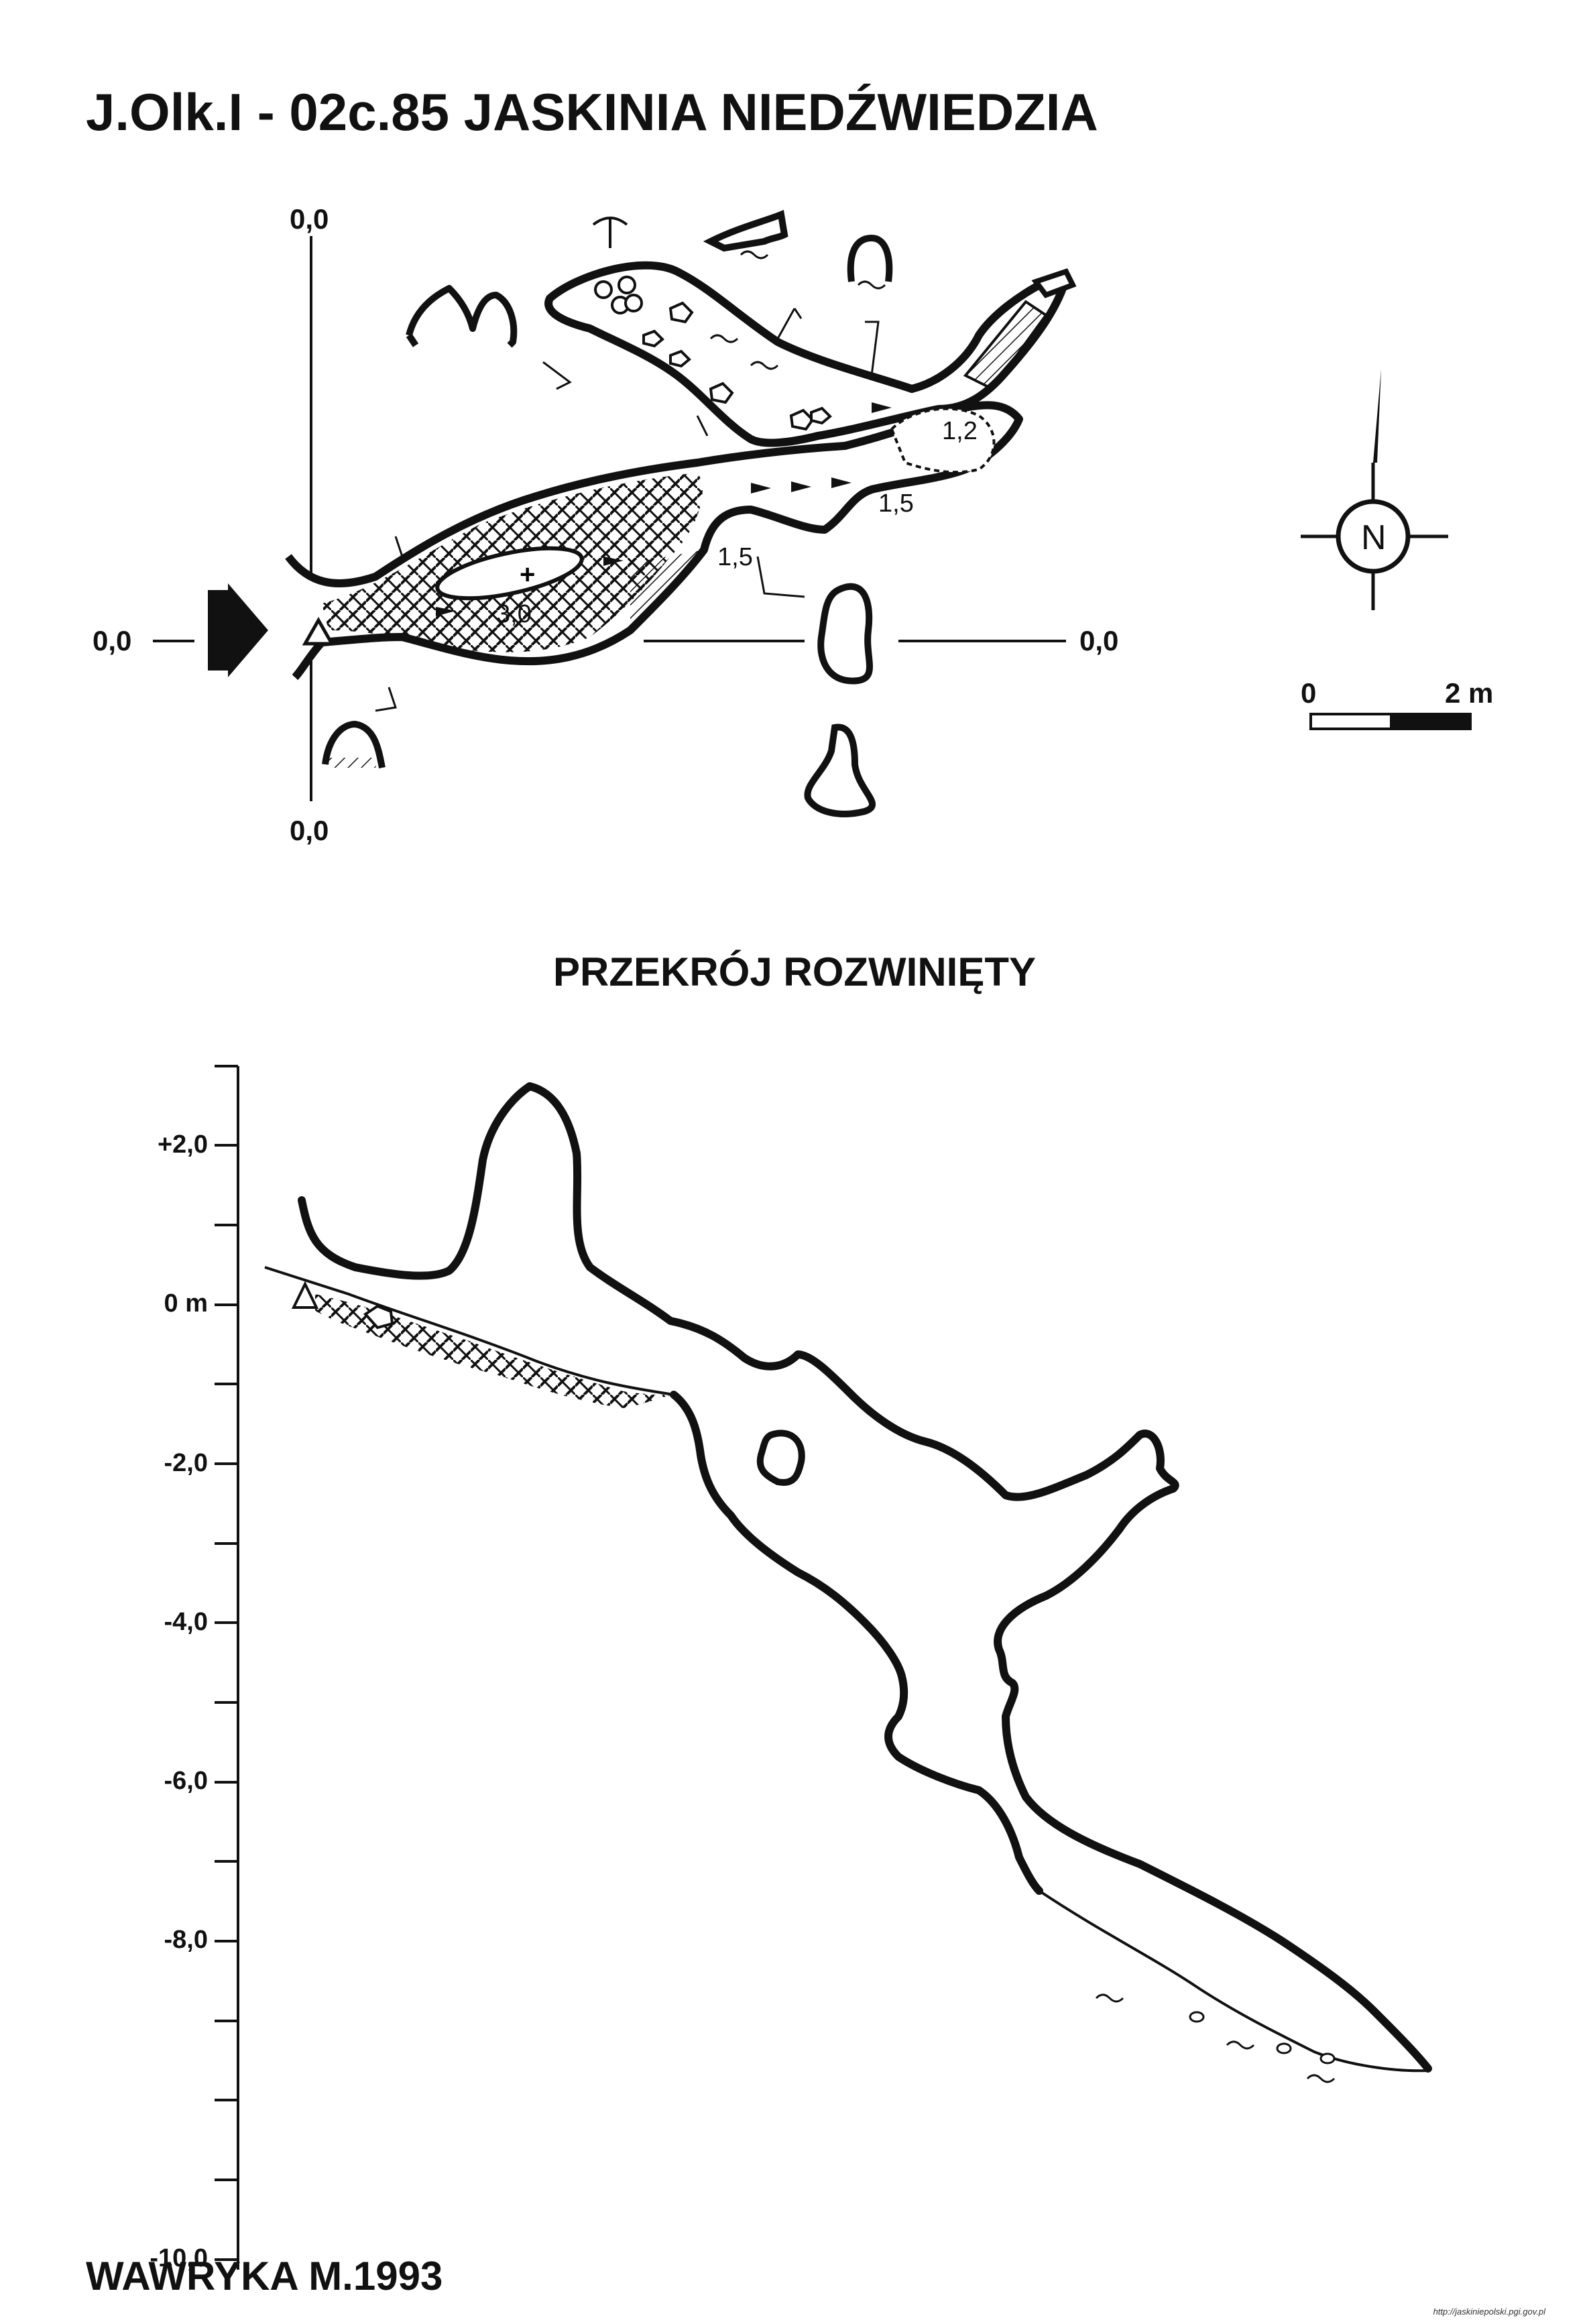 This screenshot has height=2324, width=1589. Describe the element at coordinates (1469, 693) in the screenshot. I see `scale-end-label: 2 m` at that location.